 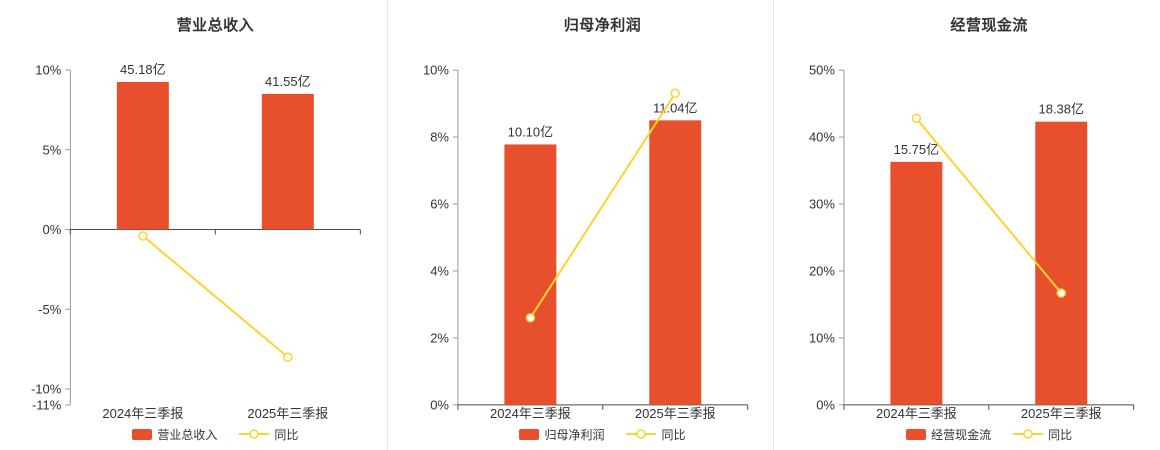 I want to click on bar-value-label: 18.38亿, so click(x=1061, y=109).